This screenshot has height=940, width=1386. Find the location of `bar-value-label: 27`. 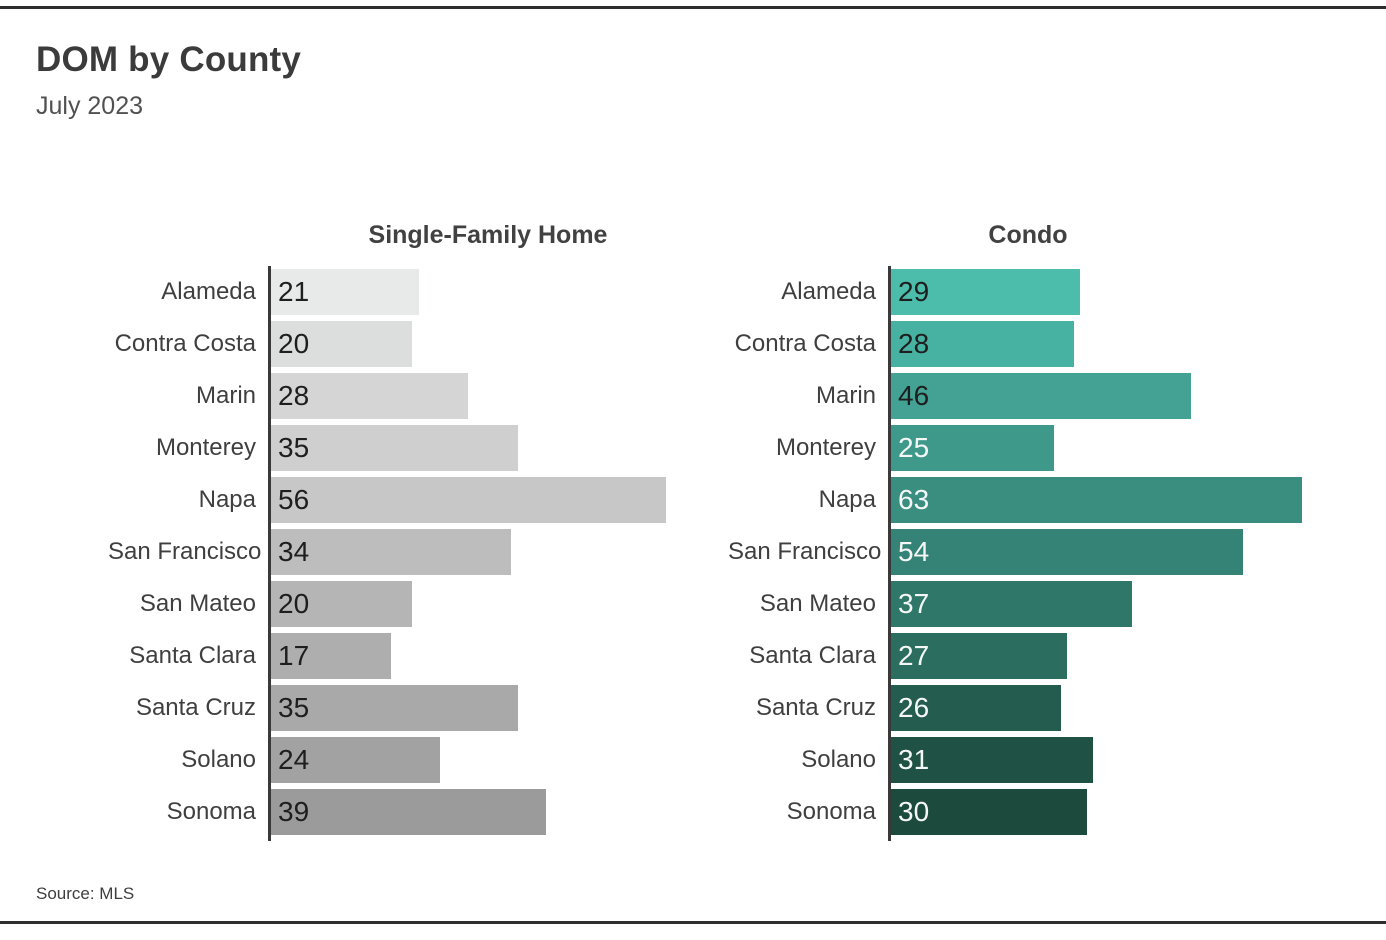

bar-value-label: 27 is located at coordinates (914, 655).